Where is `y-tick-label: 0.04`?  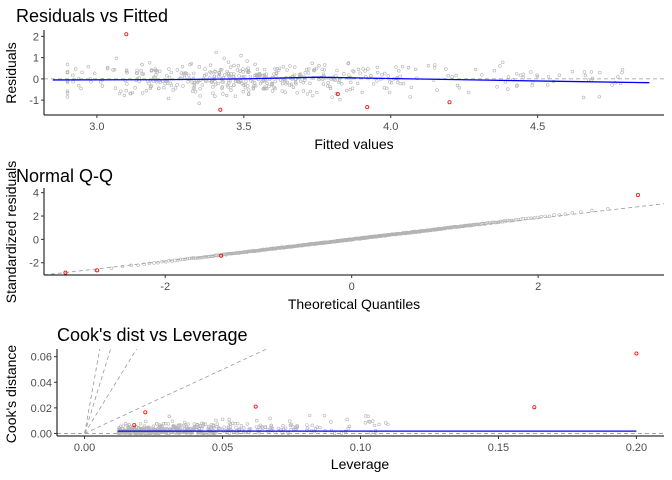
y-tick-label: 0.04 is located at coordinates (41, 383).